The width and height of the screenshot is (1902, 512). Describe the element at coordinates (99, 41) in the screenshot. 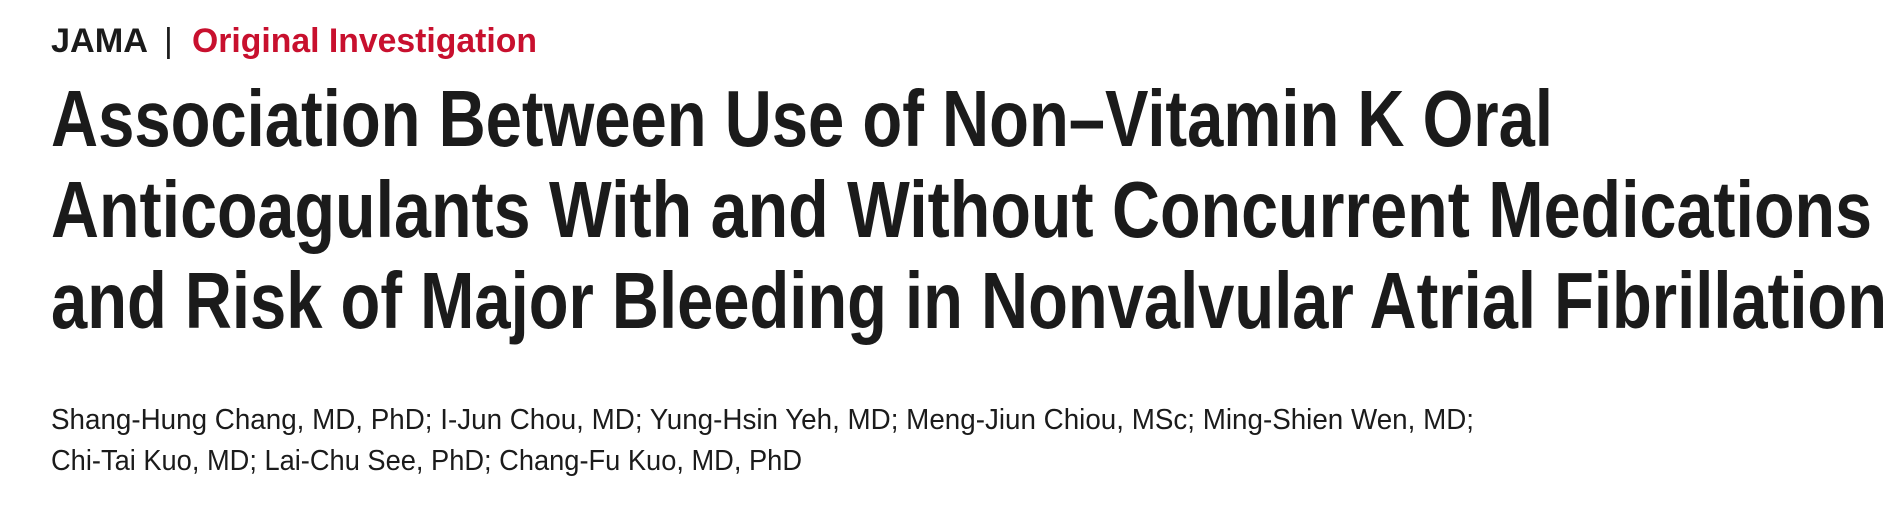

I see `journal-name: JAMA` at that location.